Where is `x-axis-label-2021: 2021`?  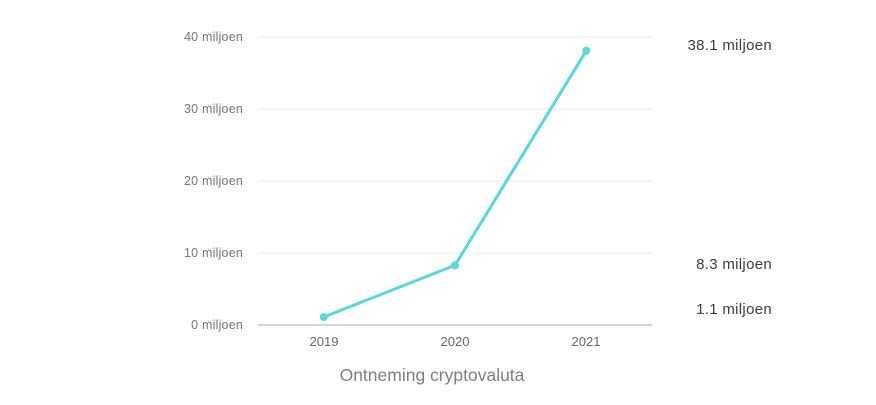
x-axis-label-2021: 2021 is located at coordinates (586, 341).